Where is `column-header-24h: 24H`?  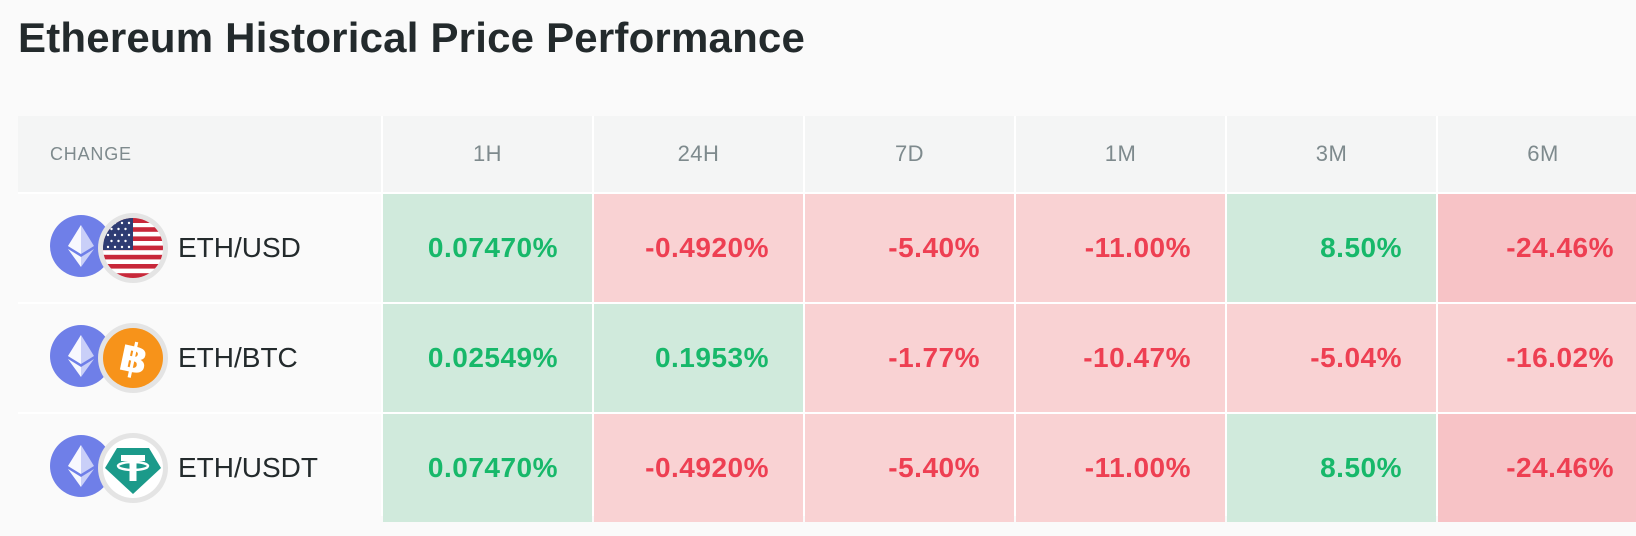 column-header-24h: 24H is located at coordinates (698, 154).